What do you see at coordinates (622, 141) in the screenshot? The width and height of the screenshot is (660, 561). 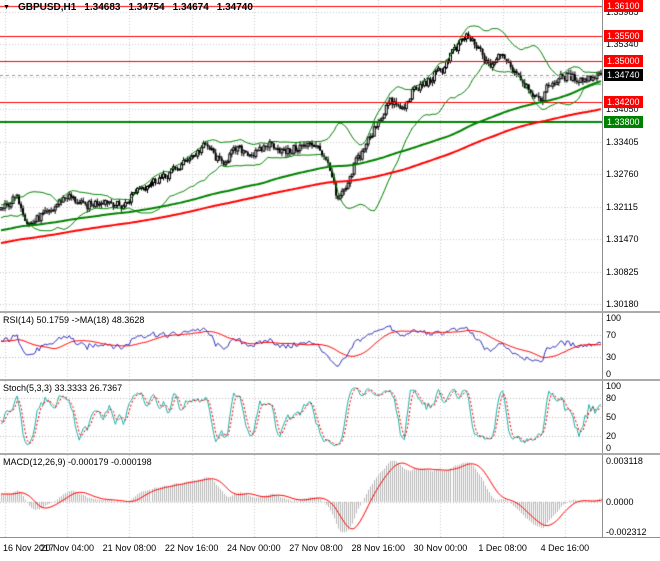 I see `price-tick: 1.33405` at bounding box center [622, 141].